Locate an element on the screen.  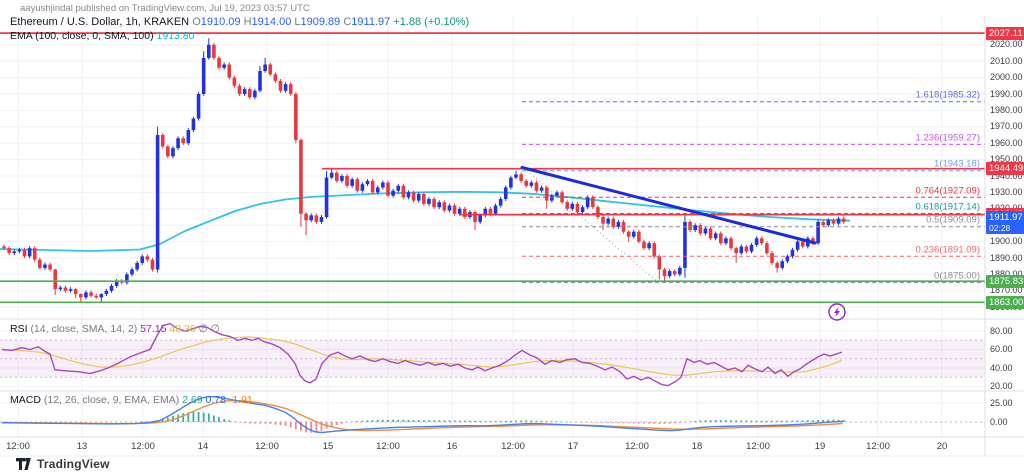
descending-trendline is located at coordinates (668, 205).